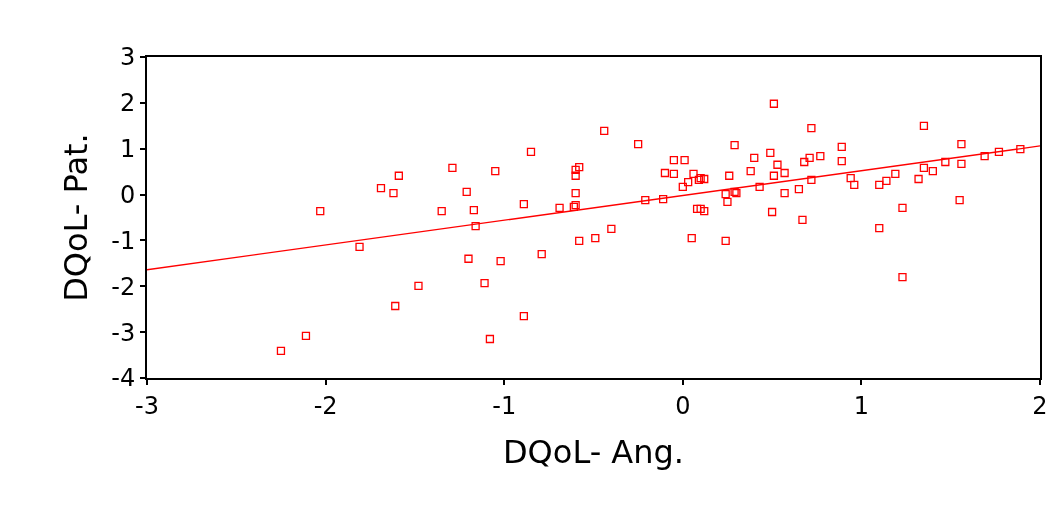 This screenshot has width=1060, height=529. What do you see at coordinates (325, 405) in the screenshot?
I see `x-tick-label: -2` at bounding box center [325, 405].